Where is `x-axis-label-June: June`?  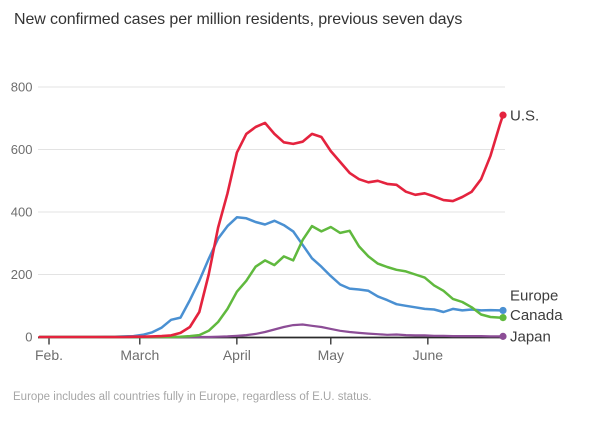
x-axis-label-June: June is located at coordinates (428, 355).